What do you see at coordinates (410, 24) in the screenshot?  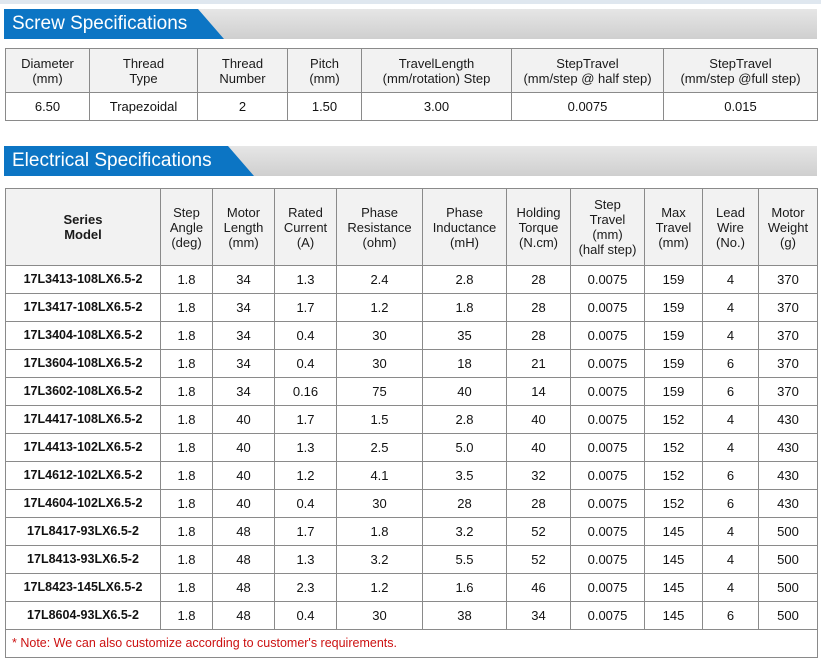 I see `screw-specs-banner: Screw Specifications` at bounding box center [410, 24].